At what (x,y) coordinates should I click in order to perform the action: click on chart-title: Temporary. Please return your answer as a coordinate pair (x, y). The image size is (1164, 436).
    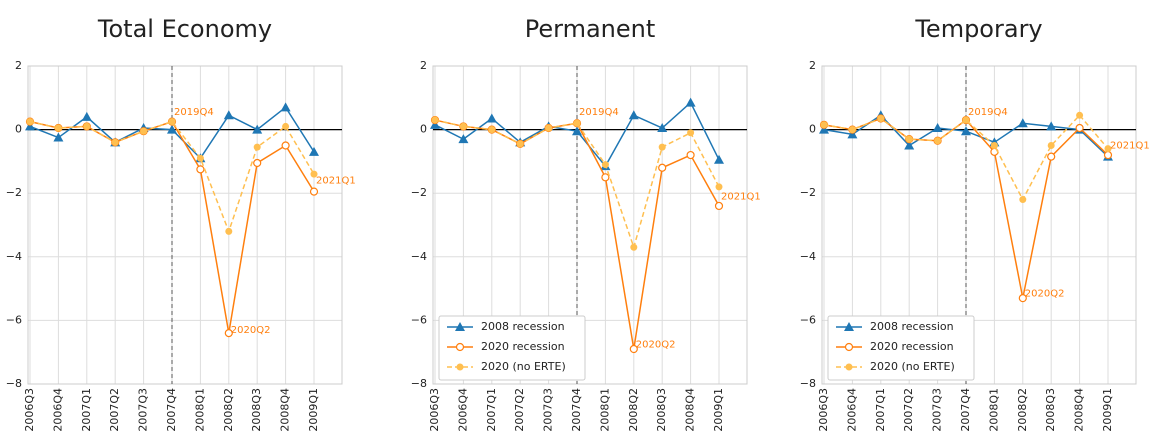
    Looking at the image, I should click on (978, 29).